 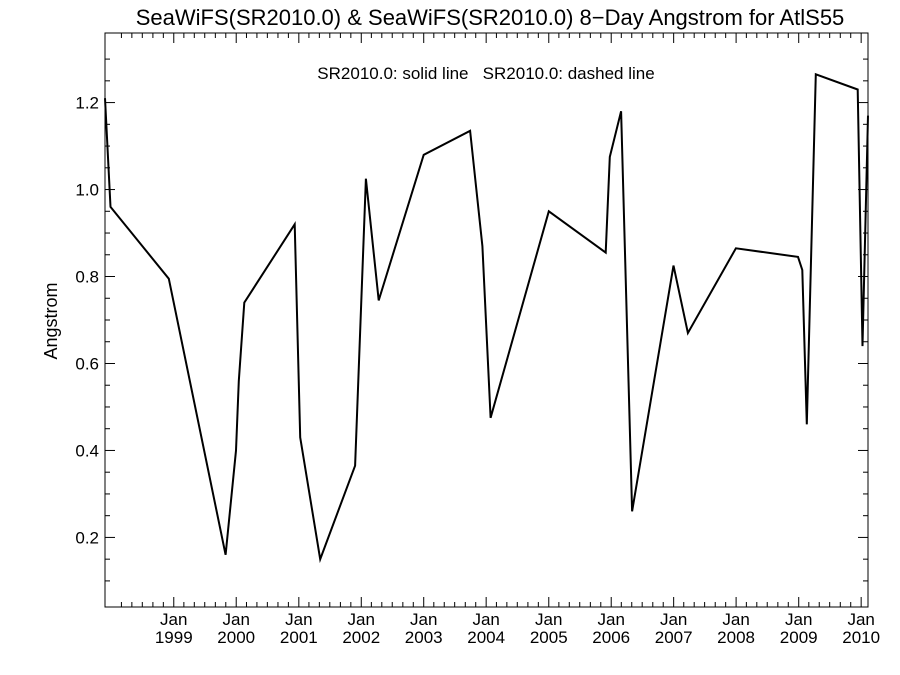 I want to click on y-tick-labels: 0.2 0.4 0.6 0.8 1.0 1.2, so click(x=87, y=321).